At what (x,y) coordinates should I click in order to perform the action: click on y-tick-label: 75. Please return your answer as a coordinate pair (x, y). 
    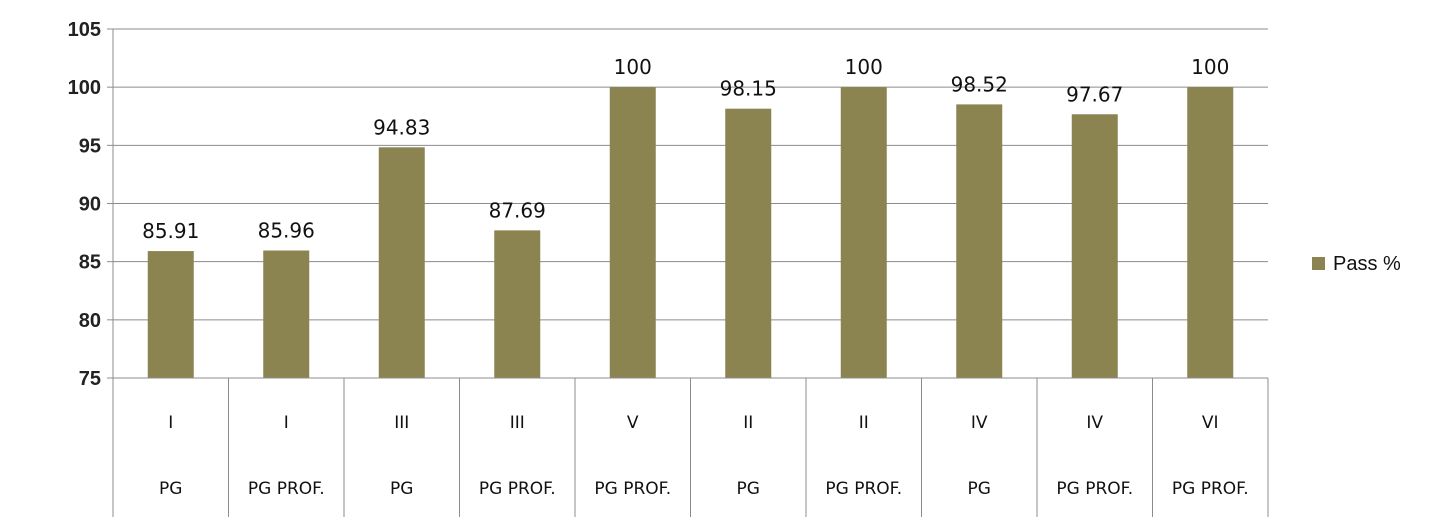
    Looking at the image, I should click on (90, 379).